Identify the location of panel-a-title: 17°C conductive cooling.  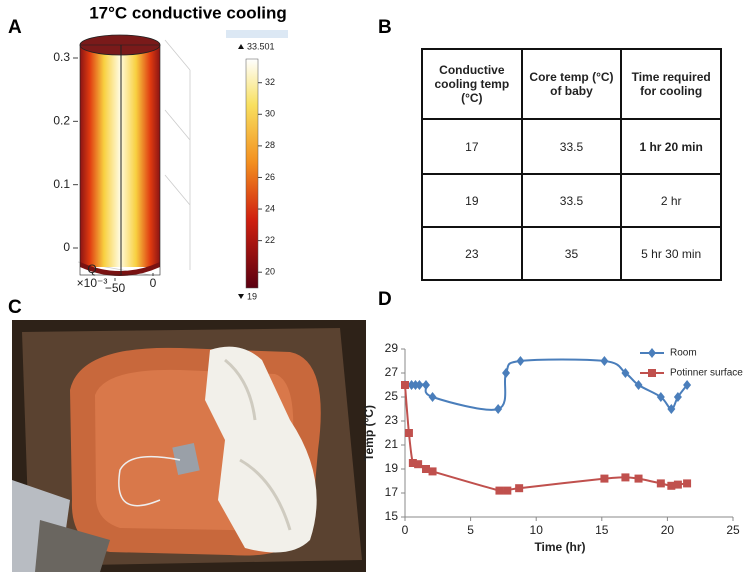
(188, 12).